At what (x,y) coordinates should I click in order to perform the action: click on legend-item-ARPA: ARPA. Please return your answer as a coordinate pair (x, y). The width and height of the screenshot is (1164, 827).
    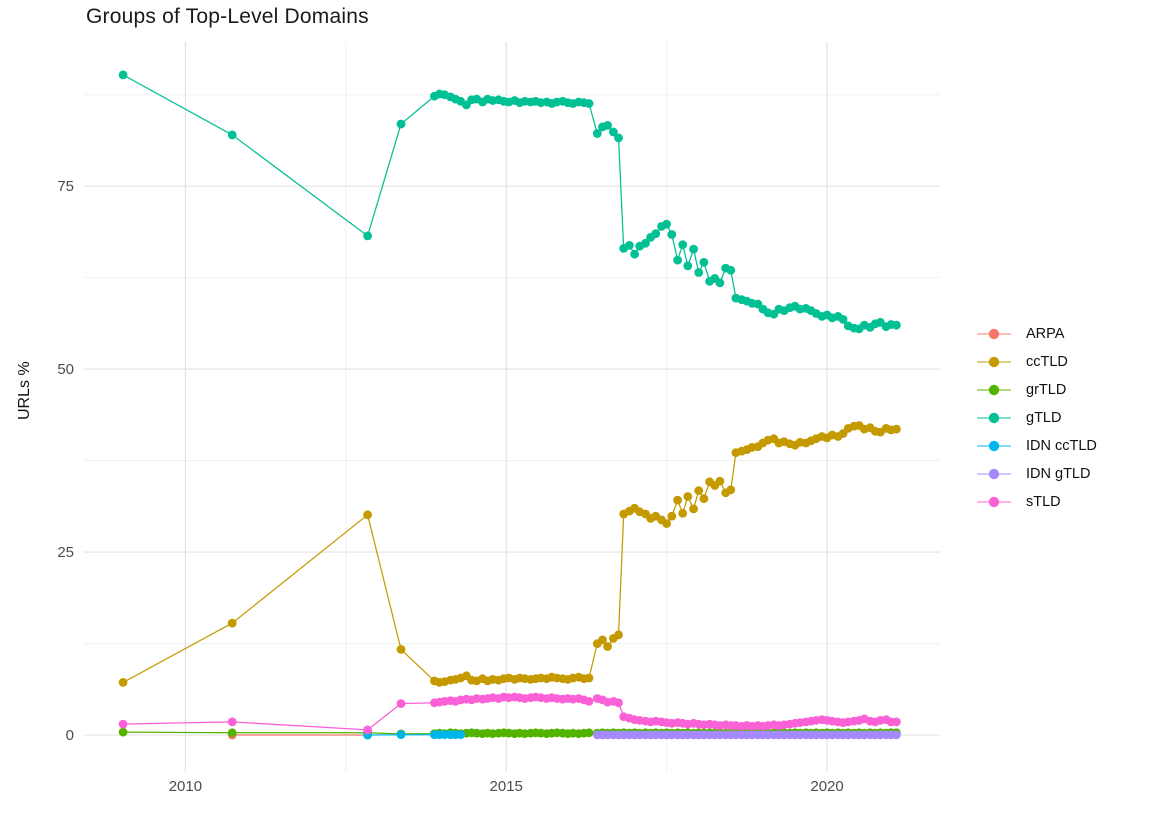
    Looking at the image, I should click on (1036, 334).